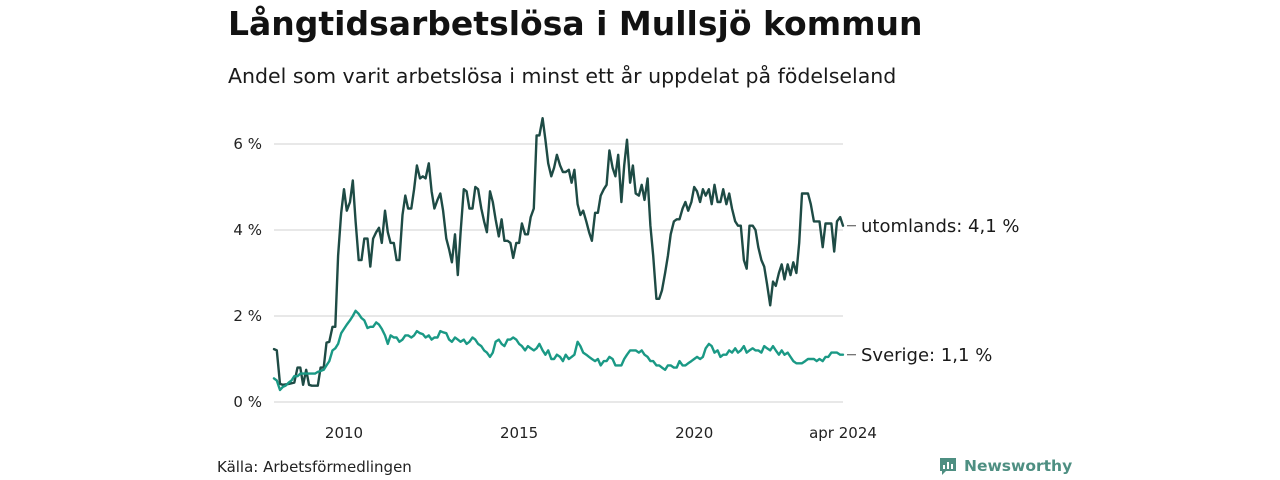 This screenshot has width=1280, height=480. Describe the element at coordinates (1018, 466) in the screenshot. I see `brand-name: Newsworthy` at that location.